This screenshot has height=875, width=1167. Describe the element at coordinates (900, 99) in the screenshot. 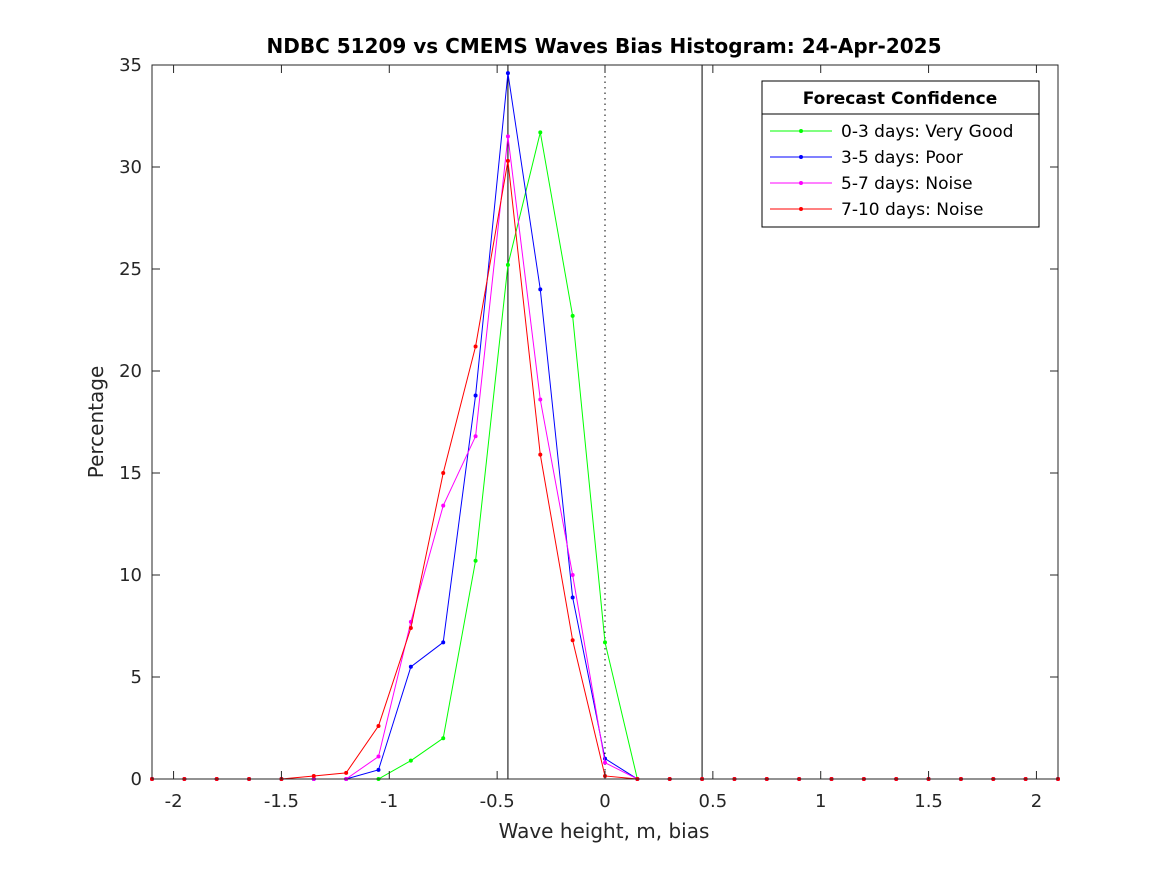

I see `legend-title: Forecast Confidence` at that location.